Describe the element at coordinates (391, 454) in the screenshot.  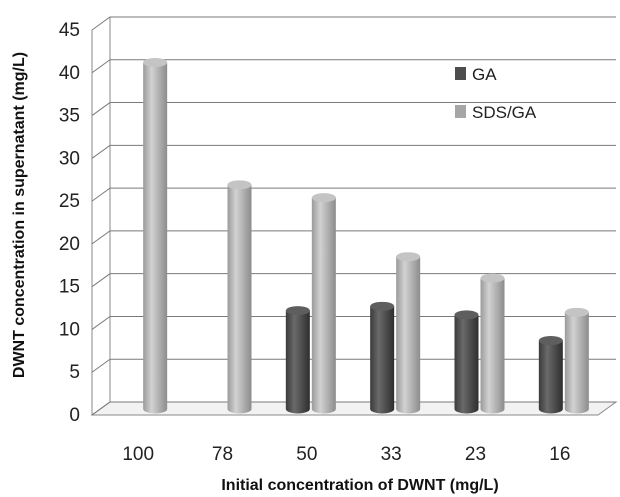
I see `x-tick-label: 33` at that location.